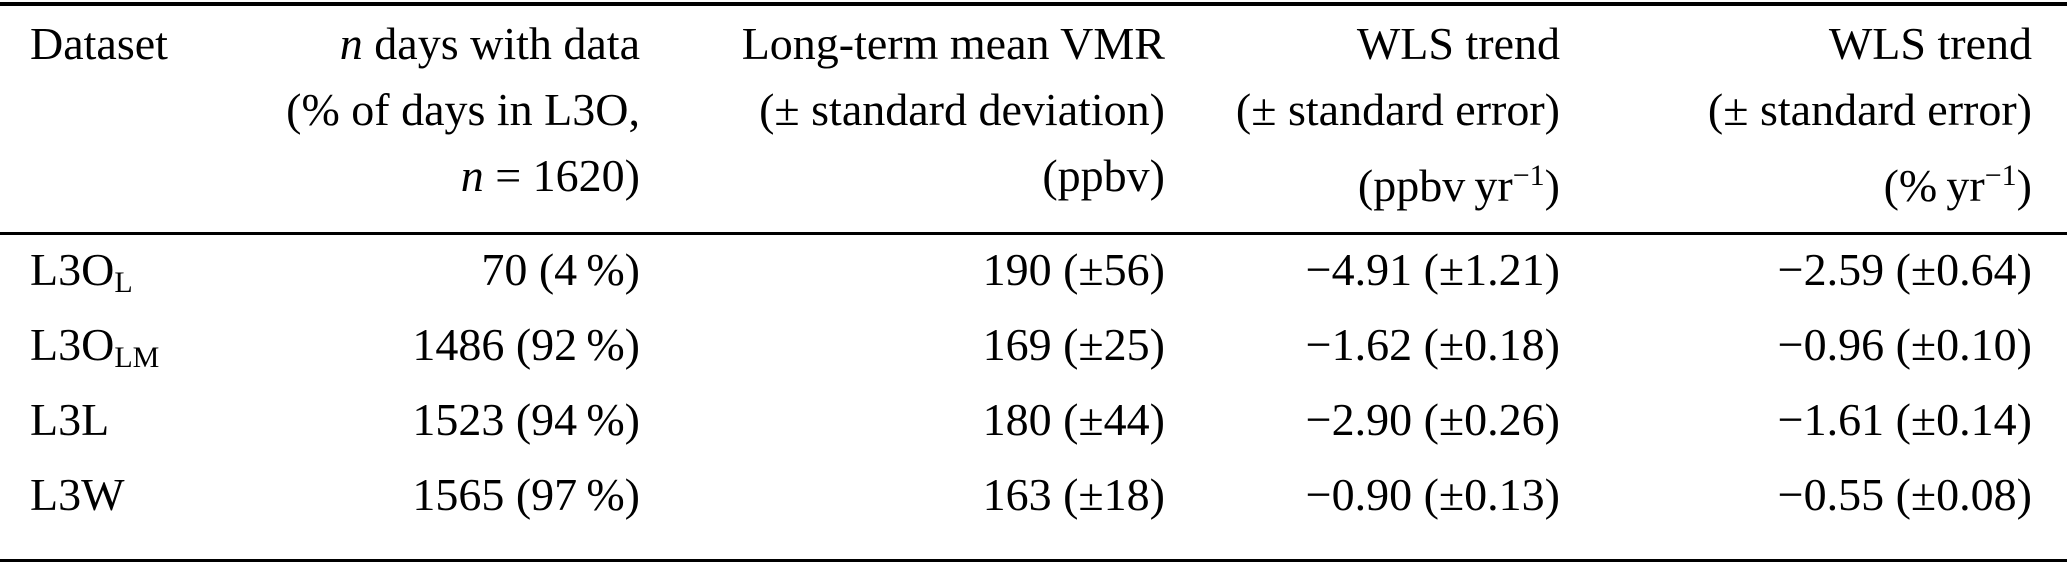 The height and width of the screenshot is (562, 2067). Describe the element at coordinates (463, 109) in the screenshot. I see `header-n-days-line2: (% of days in L3O,` at that location.